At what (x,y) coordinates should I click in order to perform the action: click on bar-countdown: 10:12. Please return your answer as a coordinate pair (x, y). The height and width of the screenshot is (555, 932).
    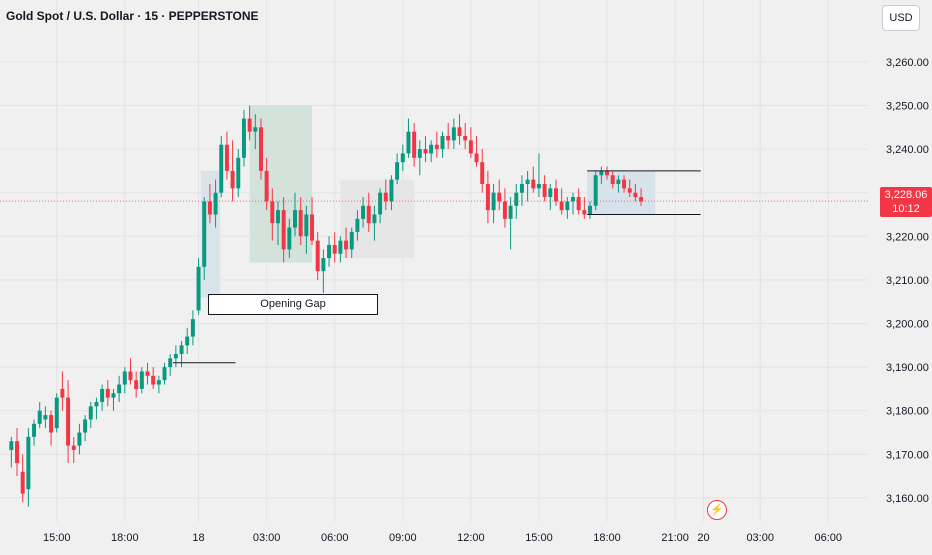
    Looking at the image, I should click on (906, 209).